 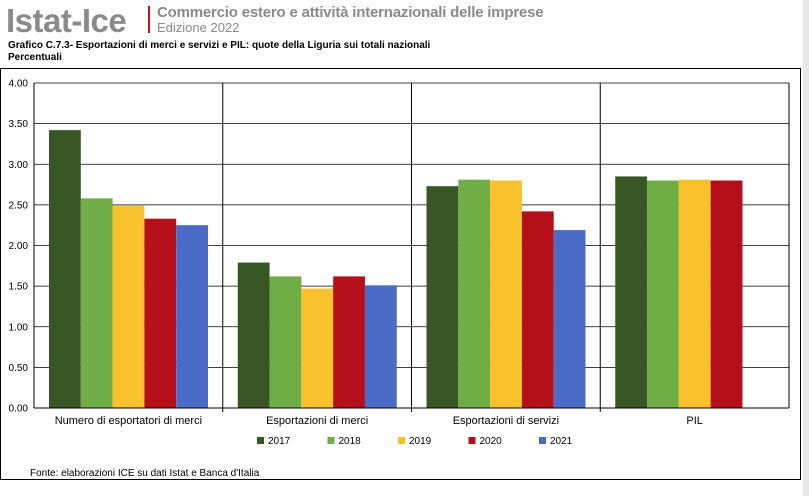 What do you see at coordinates (19, 327) in the screenshot?
I see `y-tick-label: 1.00` at bounding box center [19, 327].